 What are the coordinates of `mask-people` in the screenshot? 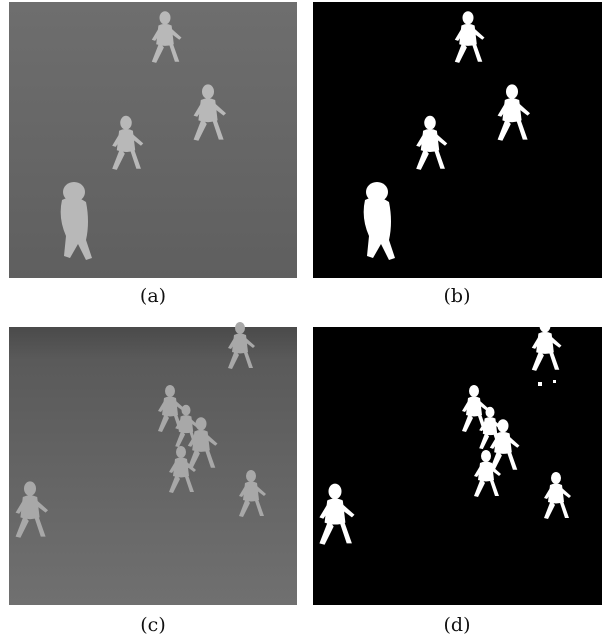 It's located at (445, 432).